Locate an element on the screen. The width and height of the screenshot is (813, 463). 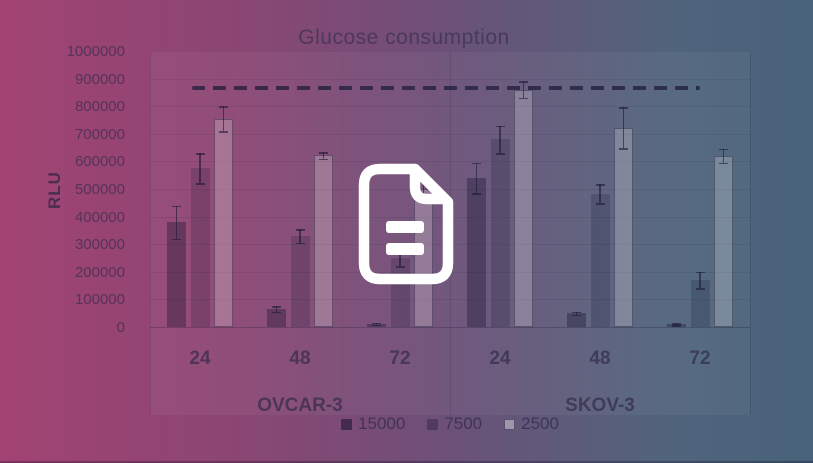
legend-label: 15000 is located at coordinates (382, 423).